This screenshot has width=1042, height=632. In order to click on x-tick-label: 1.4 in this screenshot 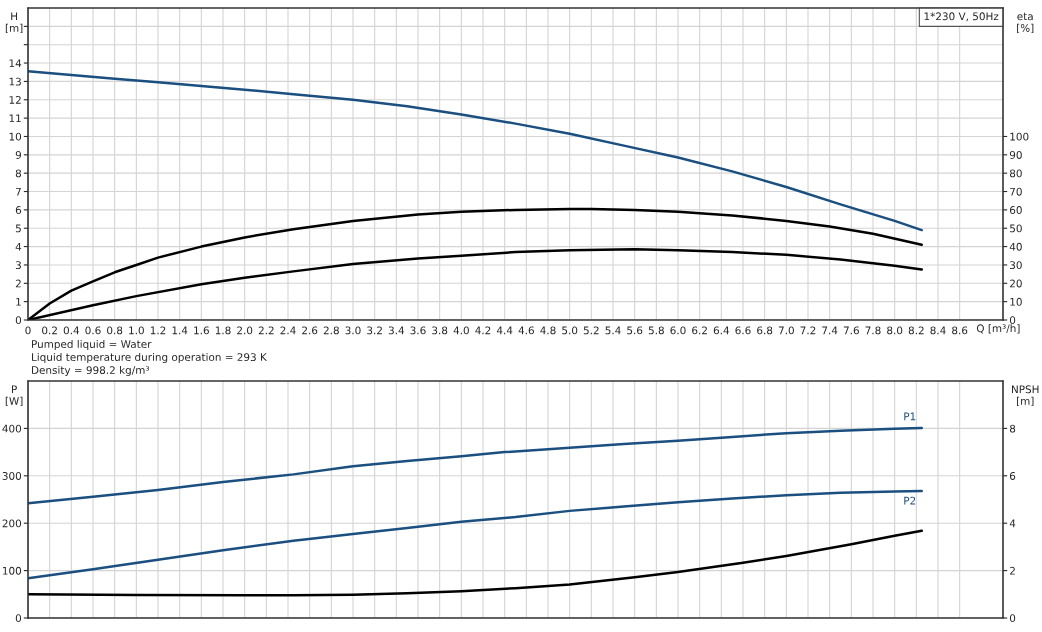, I will do `click(180, 330)`.